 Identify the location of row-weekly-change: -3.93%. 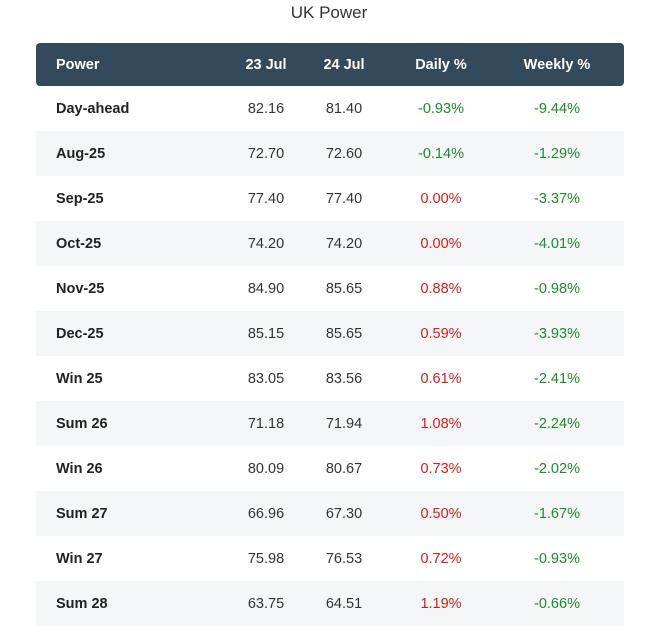
(557, 333).